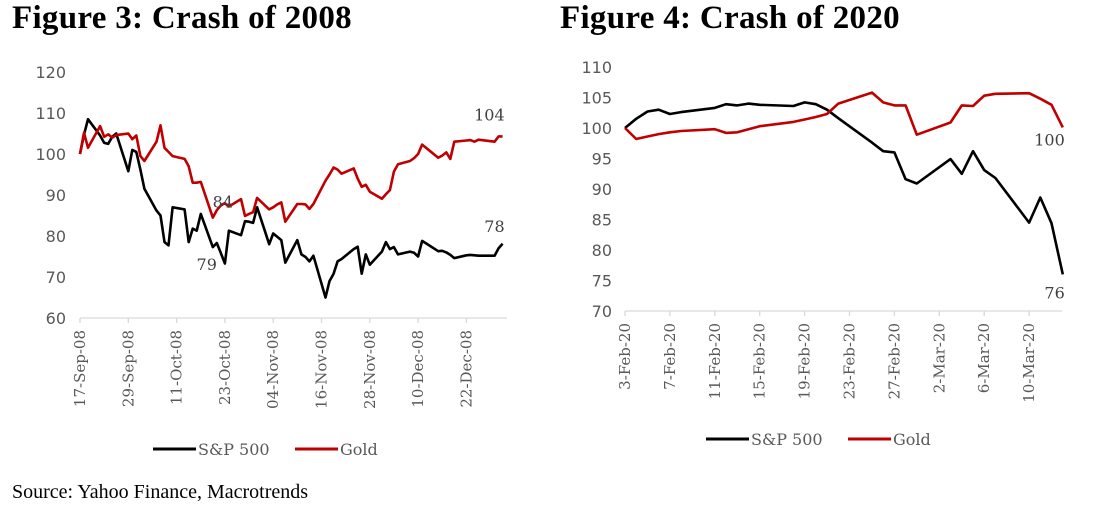  Describe the element at coordinates (466, 369) in the screenshot. I see `x-tick-label: 22-Dec-08` at that location.